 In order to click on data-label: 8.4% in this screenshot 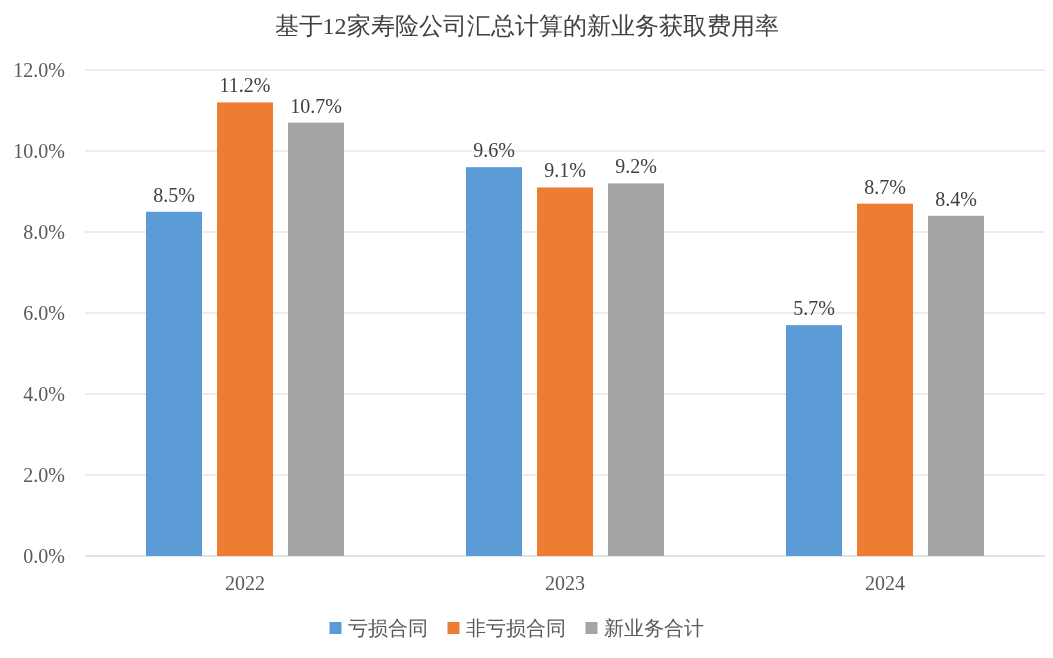, I will do `click(956, 198)`.